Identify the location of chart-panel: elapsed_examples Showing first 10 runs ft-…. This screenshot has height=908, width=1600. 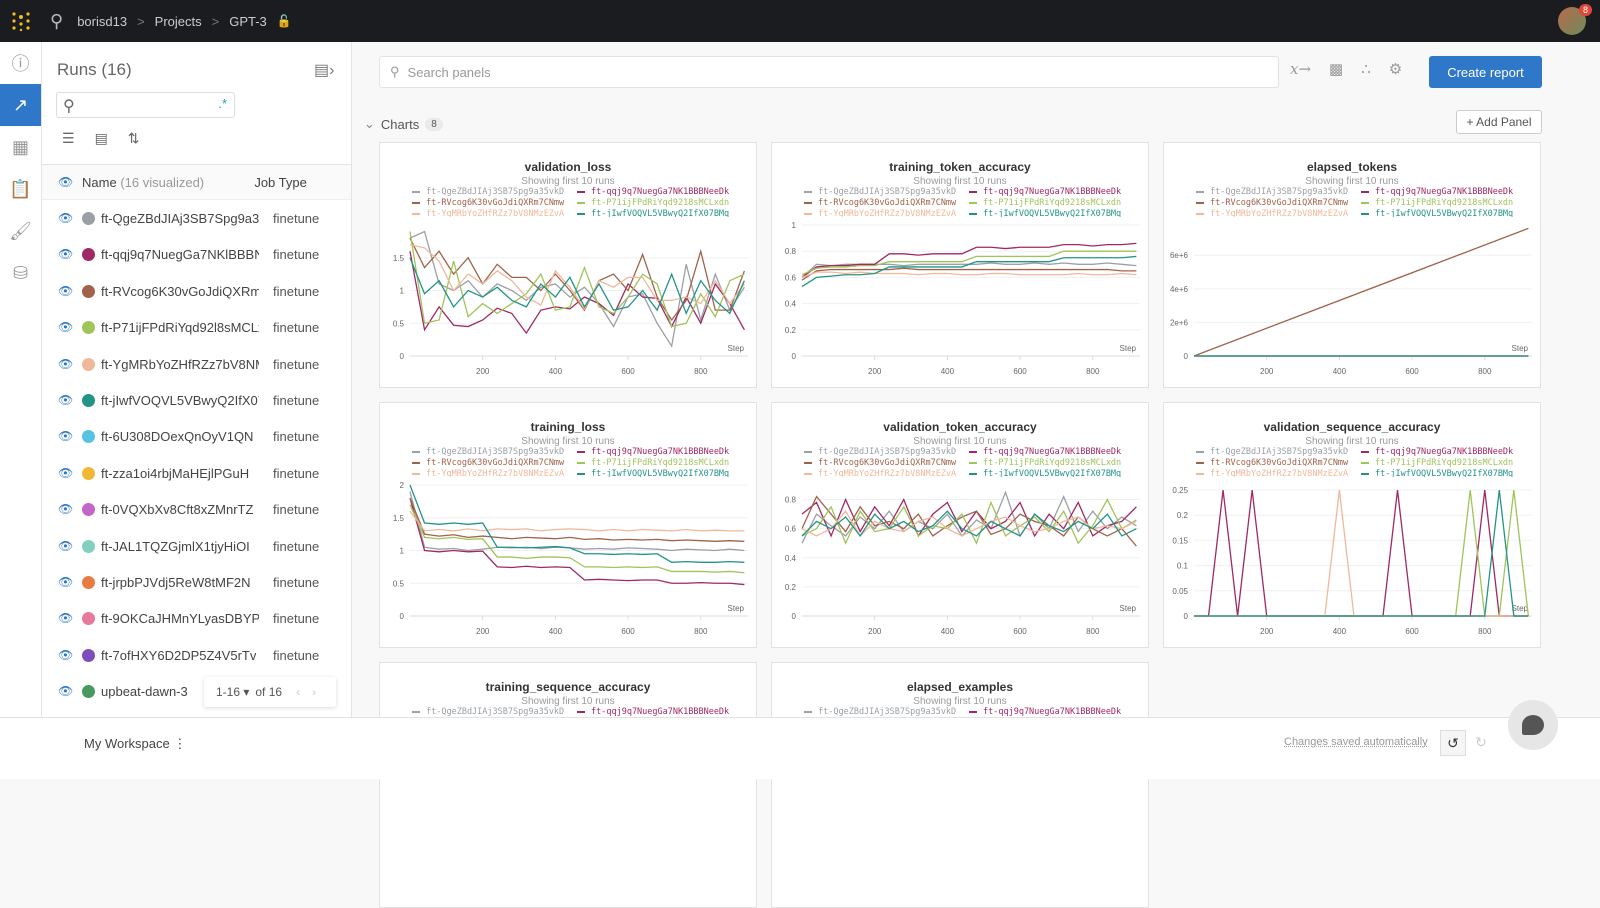
(960, 785).